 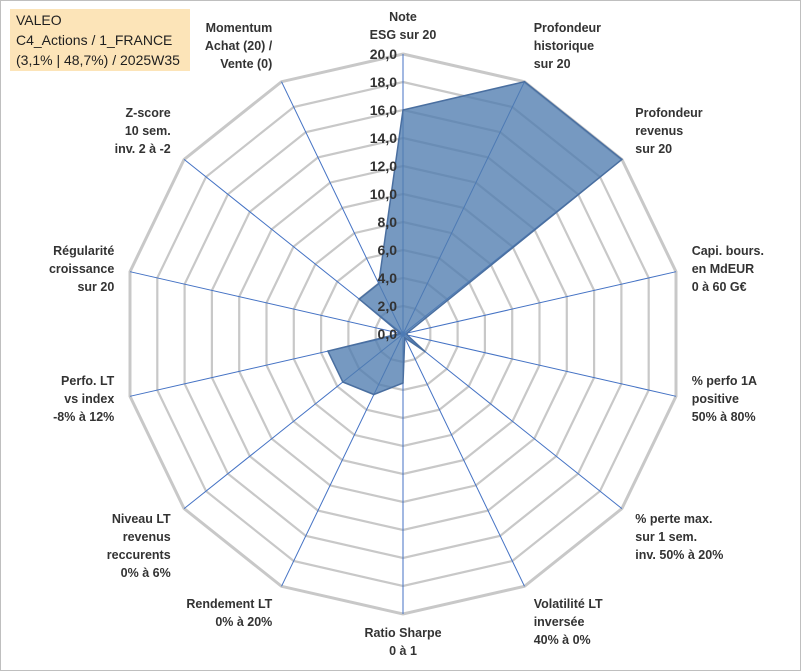 What do you see at coordinates (388, 278) in the screenshot?
I see `tick-label: 4,0` at bounding box center [388, 278].